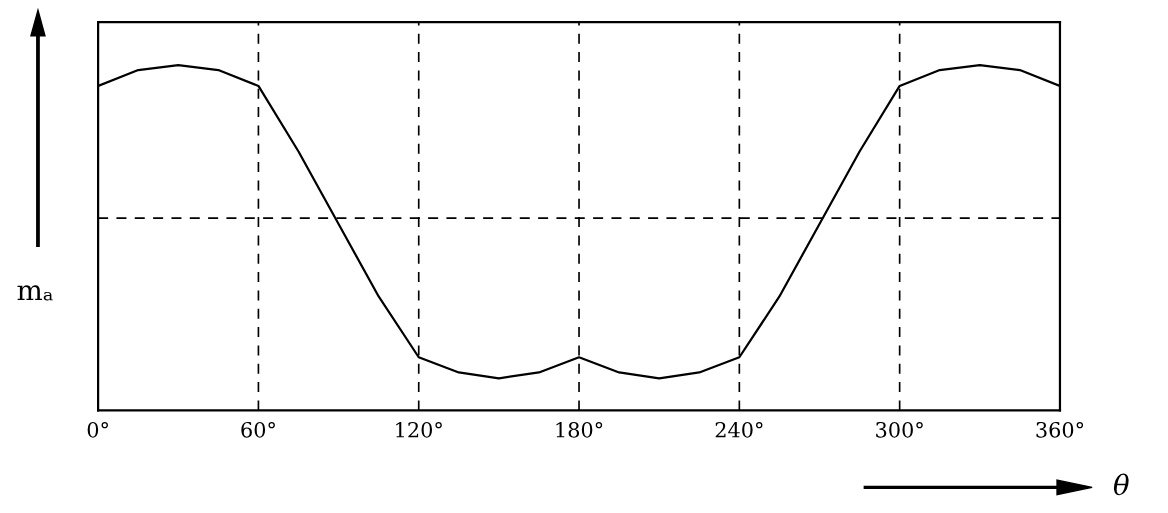 Image resolution: width=1168 pixels, height=513 pixels. I want to click on x-tick-label: 360°, so click(1060, 429).